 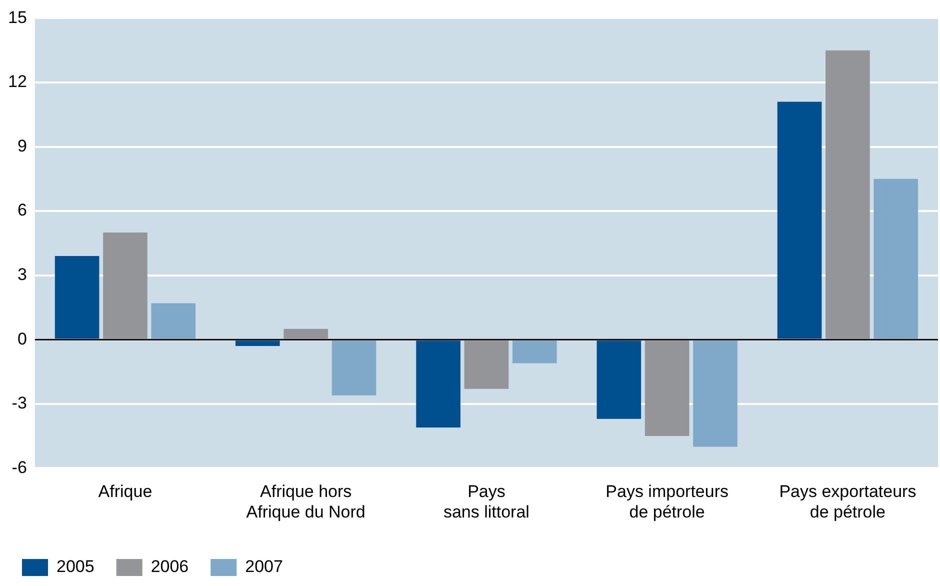 What do you see at coordinates (22, 338) in the screenshot?
I see `y-tick-label: 0` at bounding box center [22, 338].